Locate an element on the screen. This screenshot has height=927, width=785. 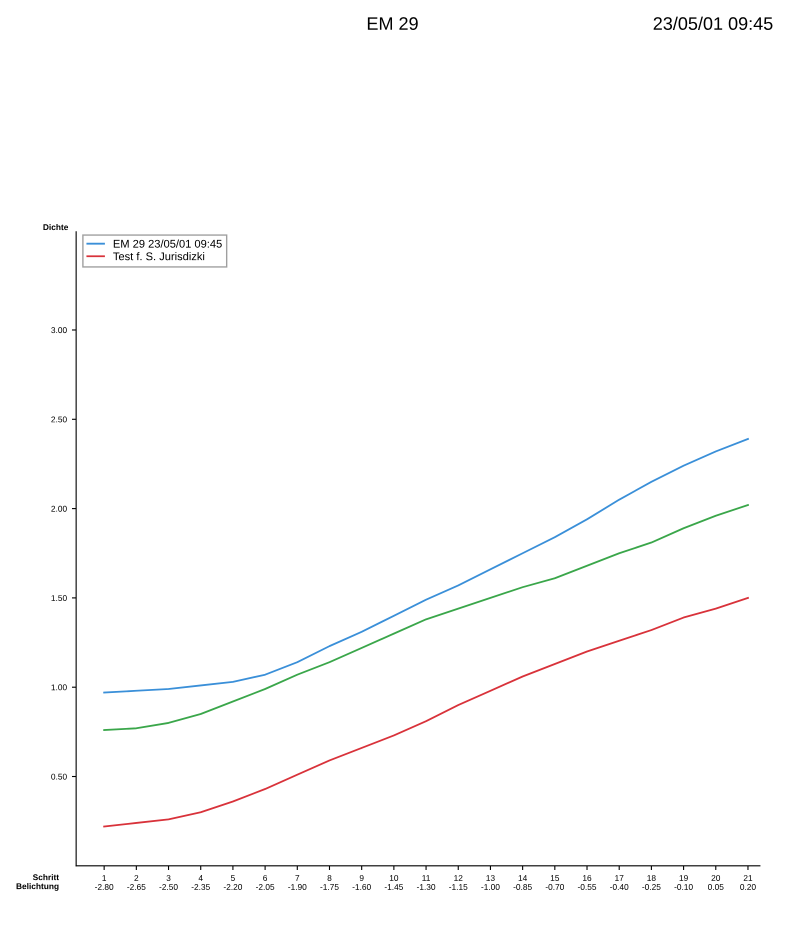
y-tick-label: 1.00 is located at coordinates (59, 687).